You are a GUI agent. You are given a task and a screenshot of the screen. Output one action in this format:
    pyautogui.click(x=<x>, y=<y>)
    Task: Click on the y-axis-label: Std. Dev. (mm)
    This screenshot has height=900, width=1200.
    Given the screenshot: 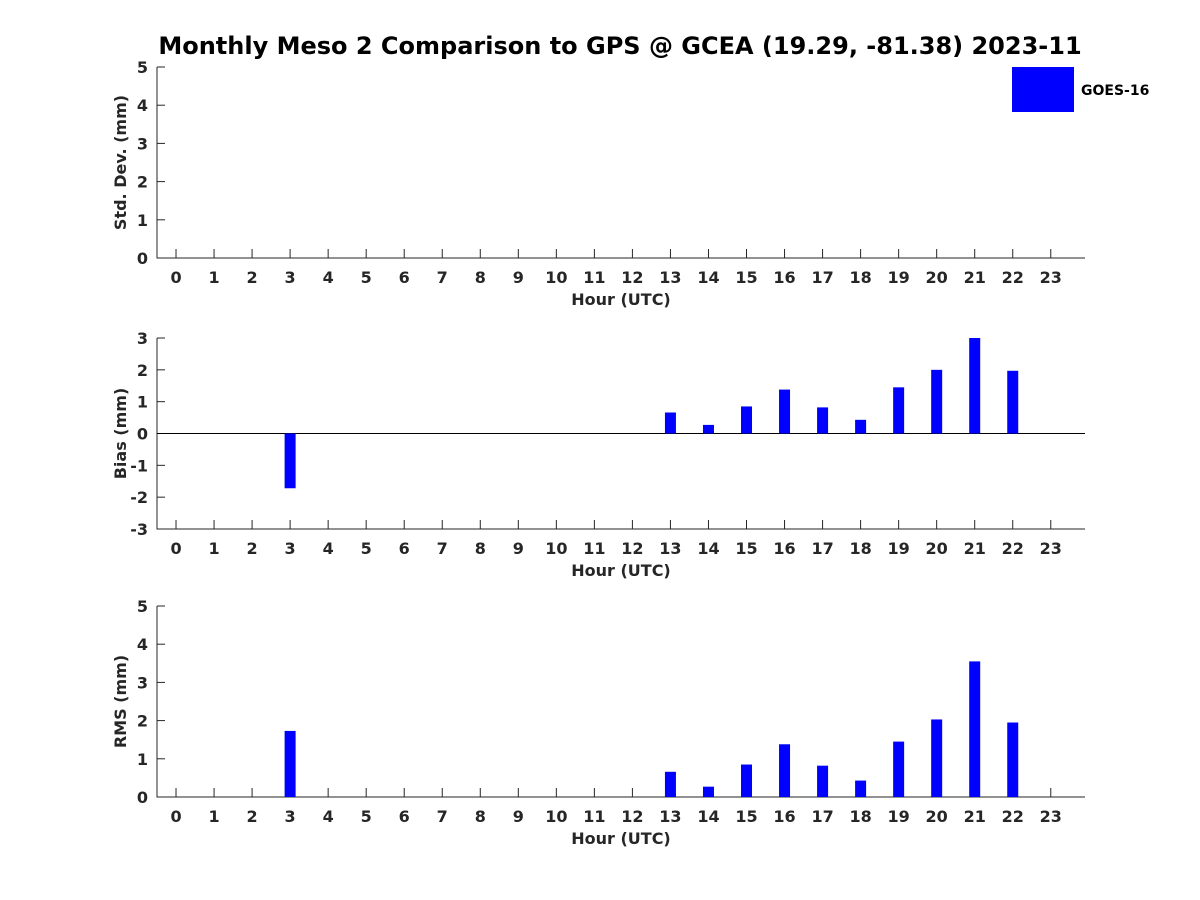 What is the action you would take?
    pyautogui.click(x=120, y=162)
    